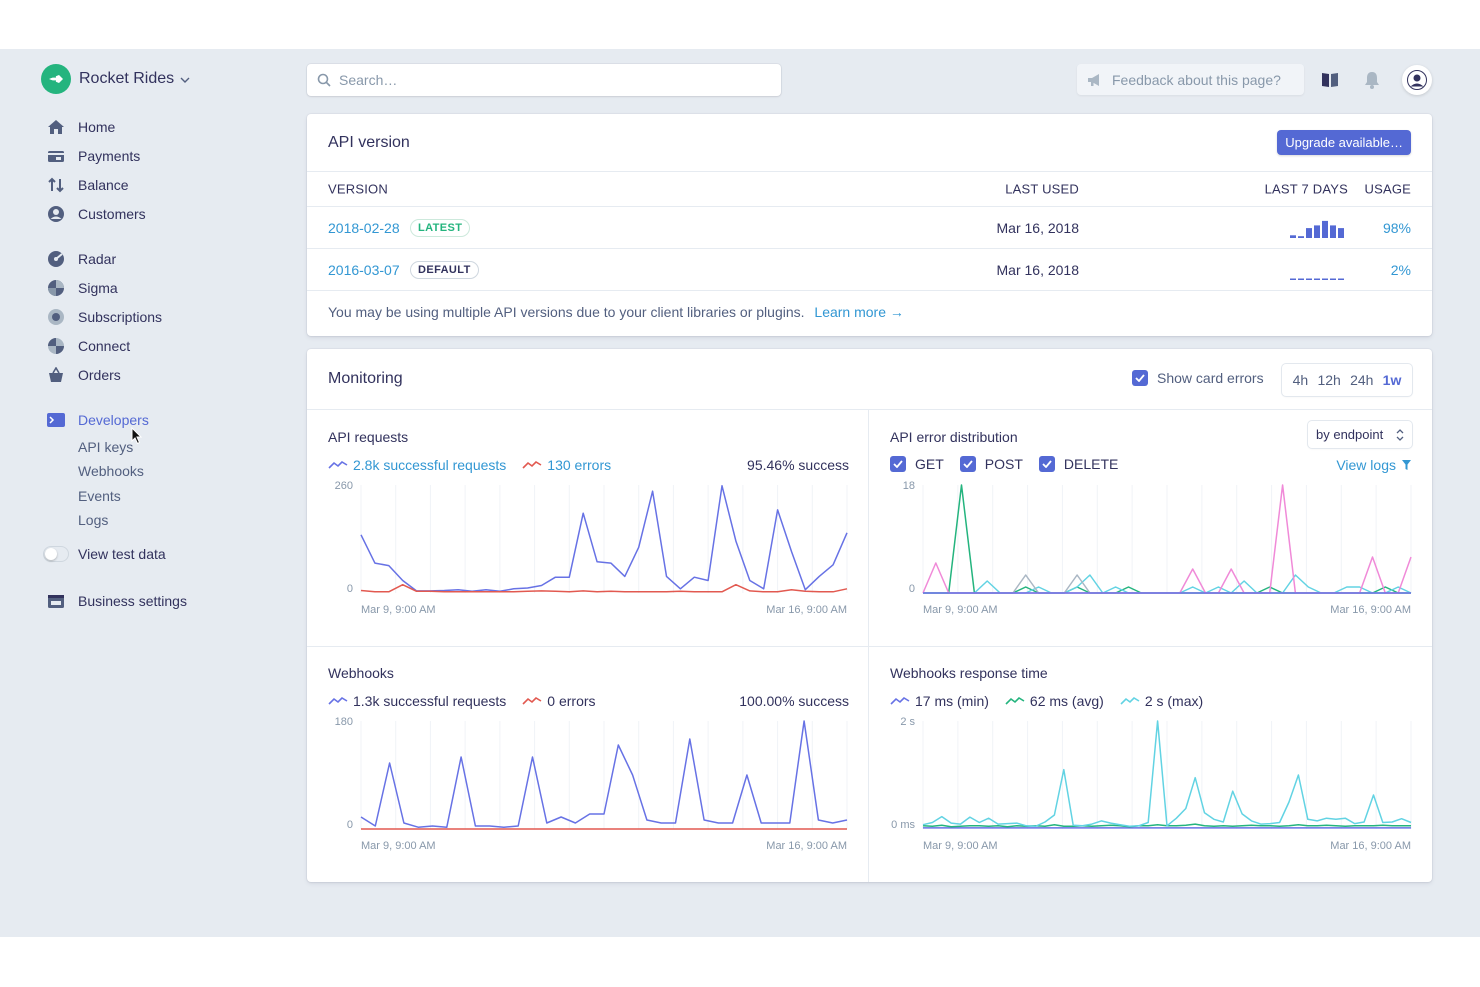 This screenshot has width=1480, height=987. Describe the element at coordinates (56, 288) in the screenshot. I see `sigma-icon` at that location.